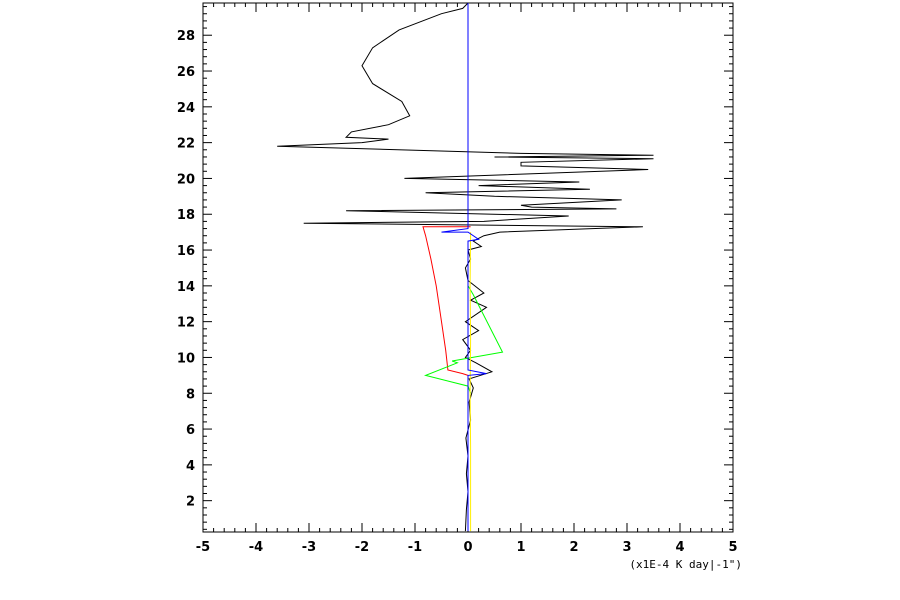 This screenshot has width=900, height=600. I want to click on x-tick-label: 1, so click(520, 547).